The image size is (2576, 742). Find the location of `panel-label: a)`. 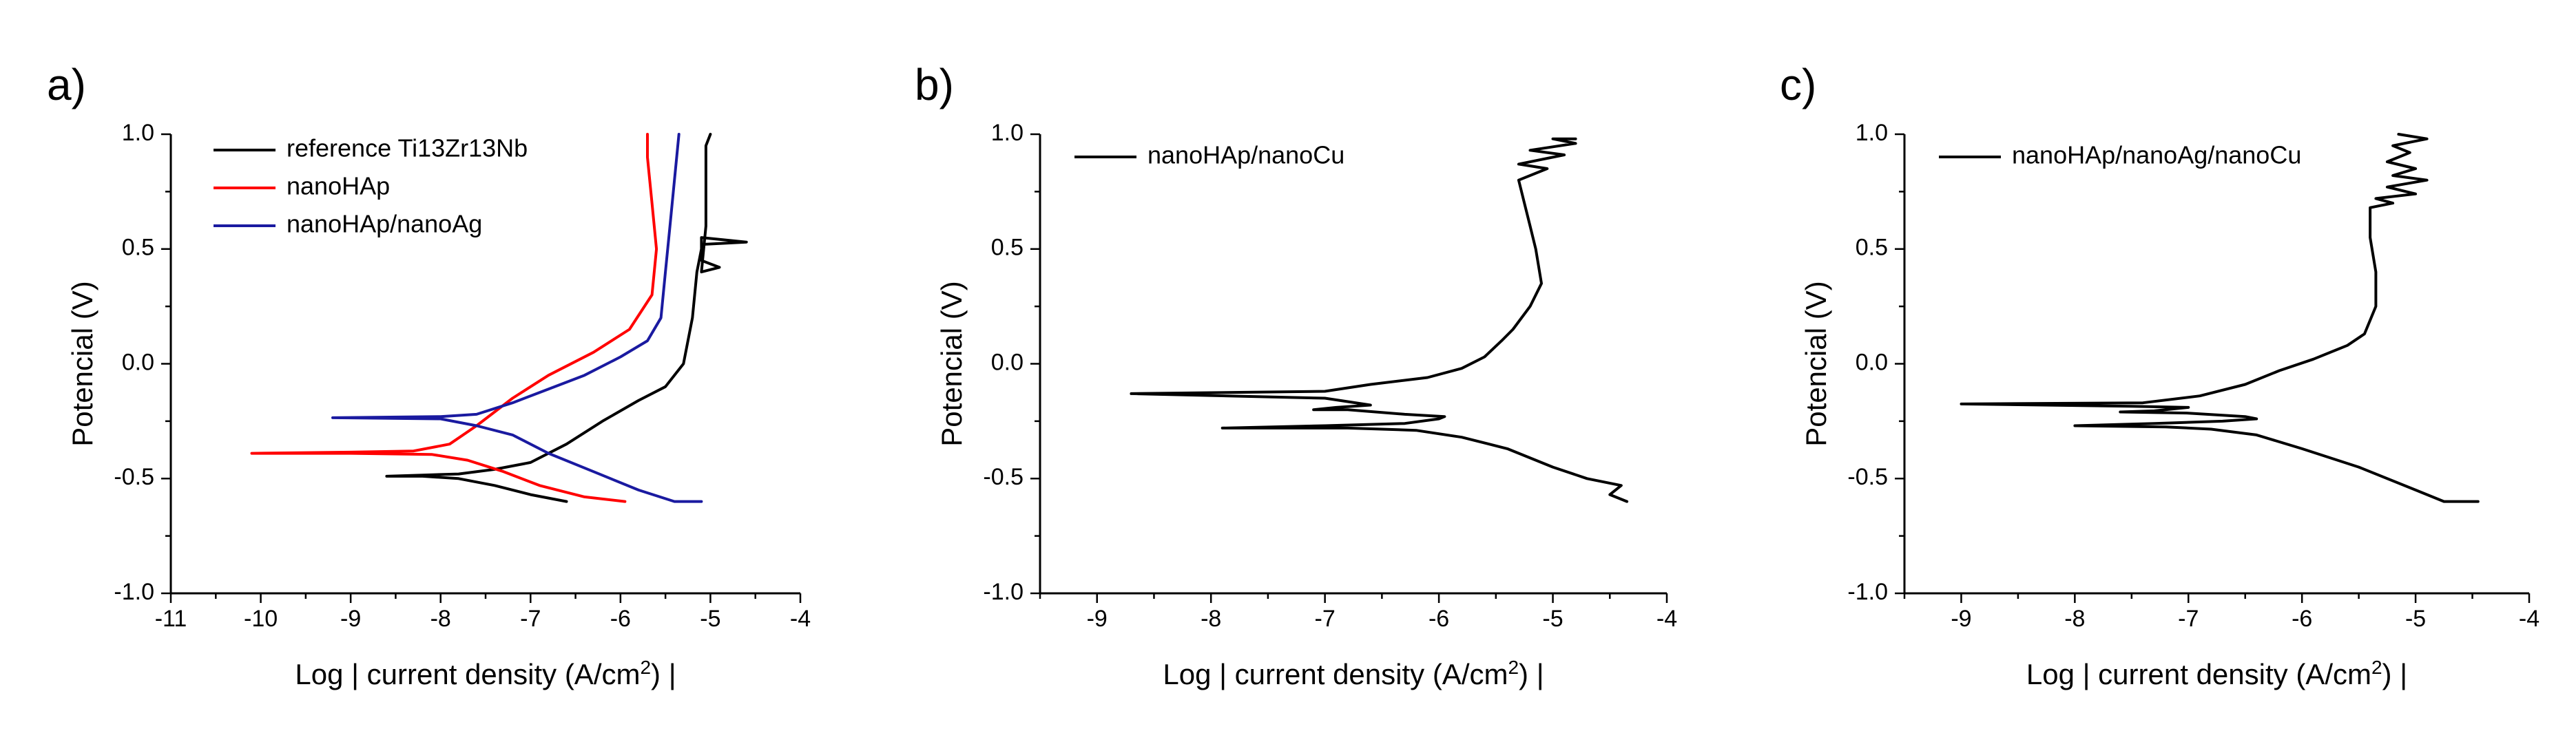

panel-label: a) is located at coordinates (66, 84).